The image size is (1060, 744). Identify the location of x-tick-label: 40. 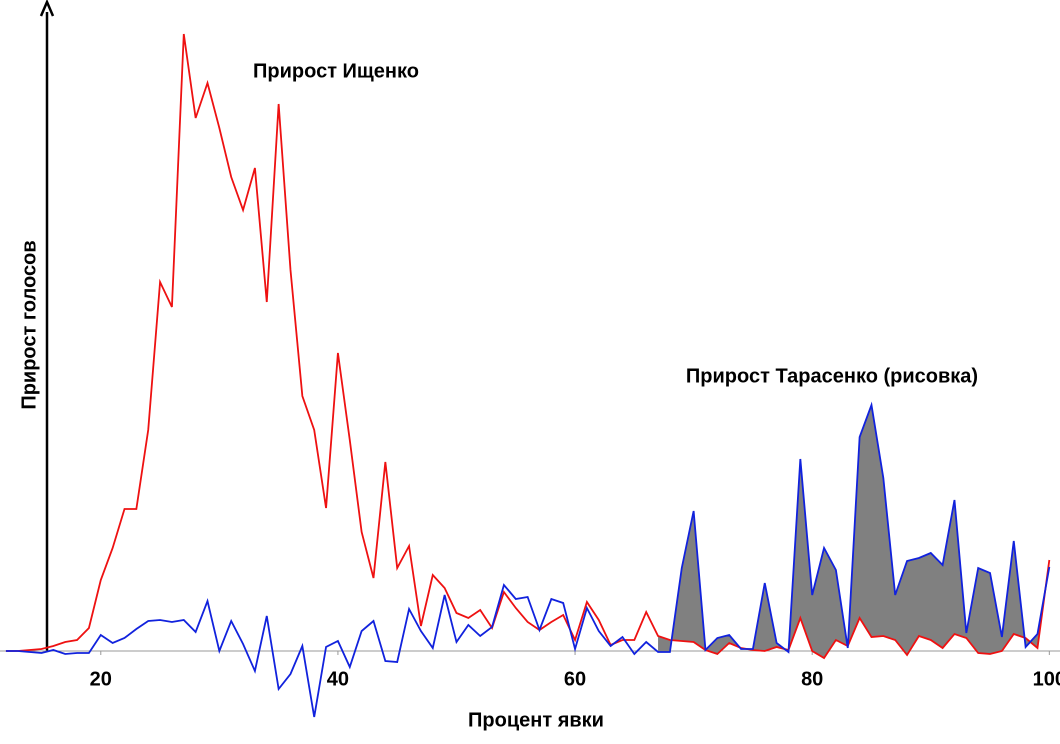
(338, 679).